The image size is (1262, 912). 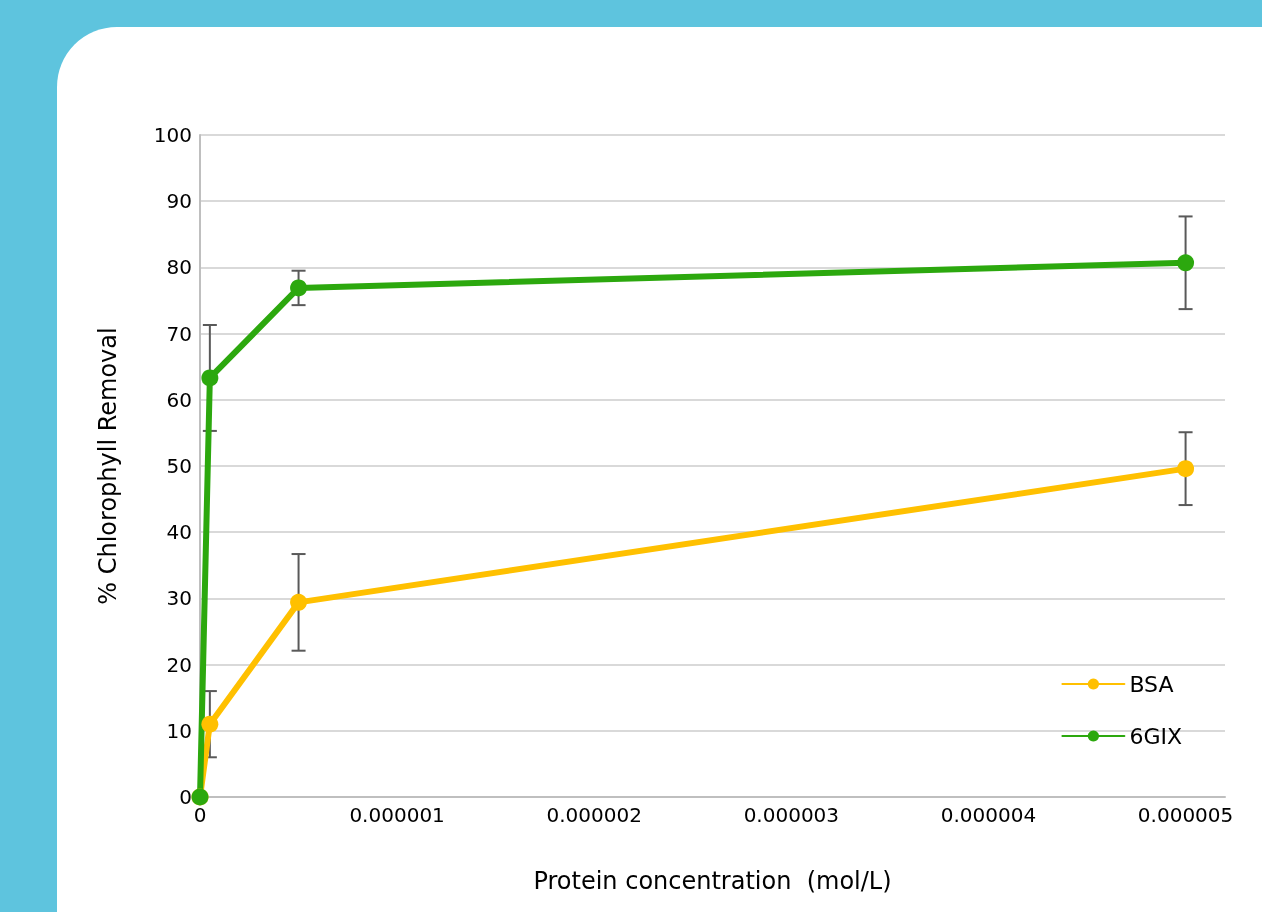 What do you see at coordinates (988, 815) in the screenshot?
I see `x-tick-label: 0.000004` at bounding box center [988, 815].